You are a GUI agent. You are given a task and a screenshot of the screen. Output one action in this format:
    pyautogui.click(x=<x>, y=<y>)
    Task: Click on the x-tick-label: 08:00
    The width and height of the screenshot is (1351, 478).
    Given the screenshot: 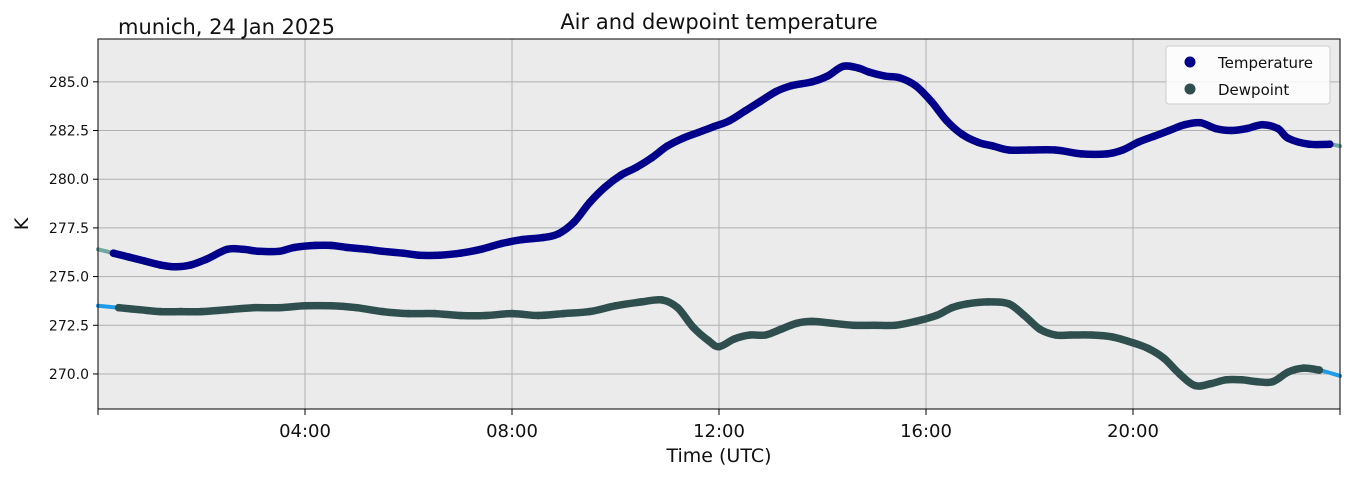 What is the action you would take?
    pyautogui.click(x=512, y=431)
    